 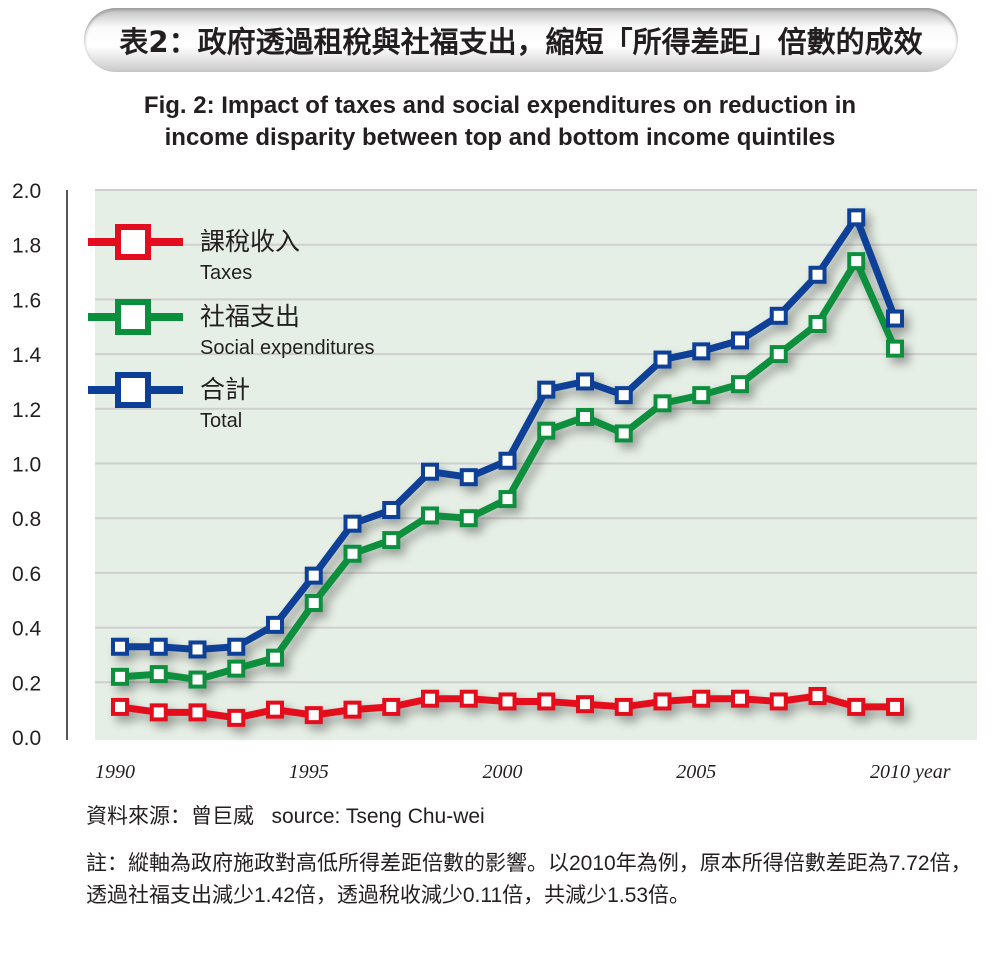 I want to click on legend-label: 社福支出, so click(x=250, y=316).